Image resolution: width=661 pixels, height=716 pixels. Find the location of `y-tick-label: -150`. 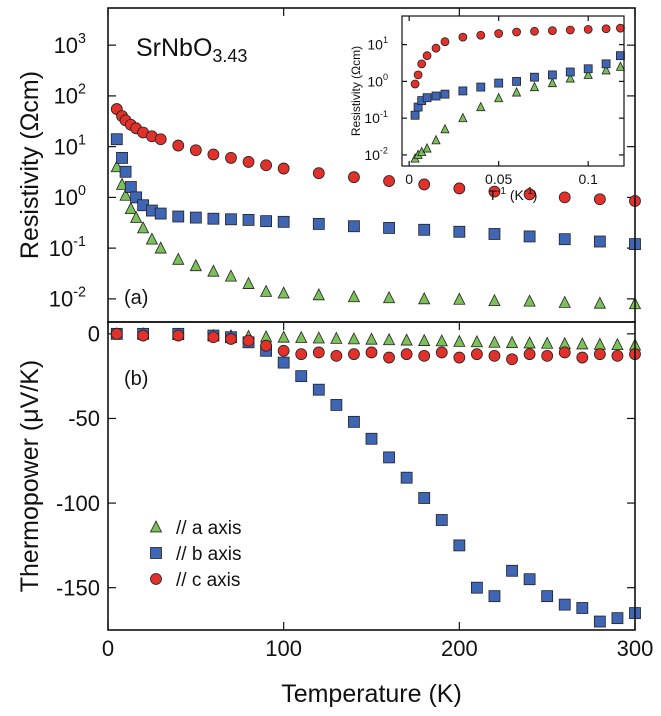

y-tick-label: -150 is located at coordinates (78, 587).